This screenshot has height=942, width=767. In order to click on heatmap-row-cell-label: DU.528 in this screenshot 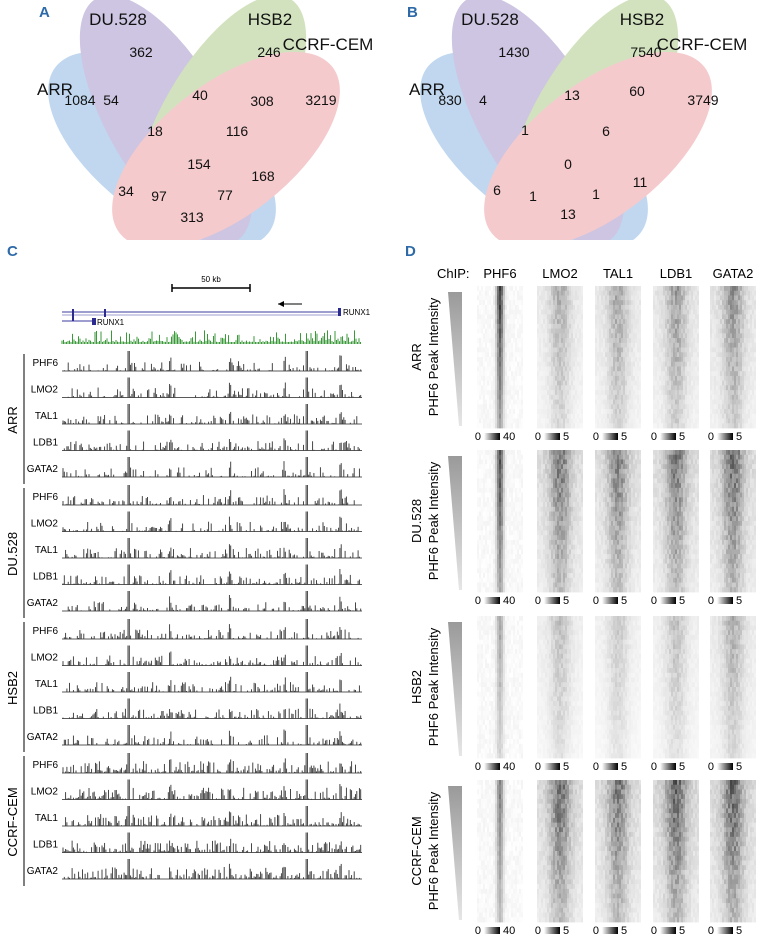, I will do `click(416, 521)`.